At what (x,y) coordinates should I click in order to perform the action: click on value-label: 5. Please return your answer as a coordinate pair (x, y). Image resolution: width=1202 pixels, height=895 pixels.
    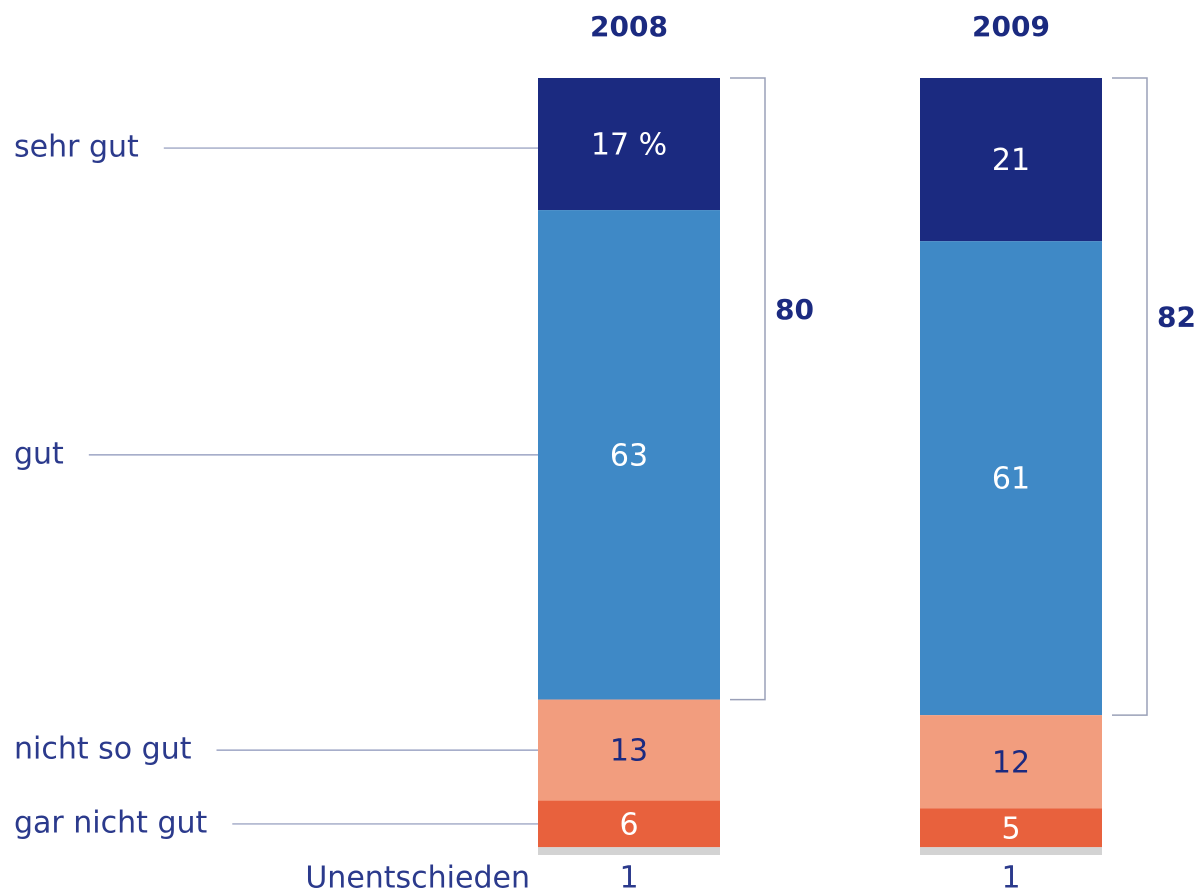
    Looking at the image, I should click on (1010, 828).